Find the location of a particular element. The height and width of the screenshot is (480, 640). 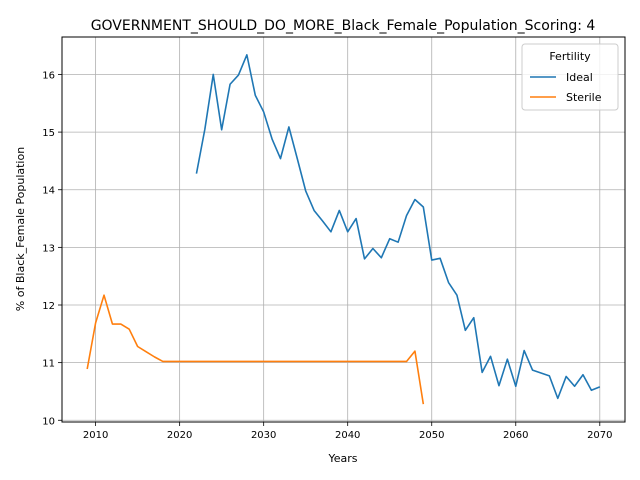

y-axis-label: % of Black_Female Population is located at coordinates (20, 229).